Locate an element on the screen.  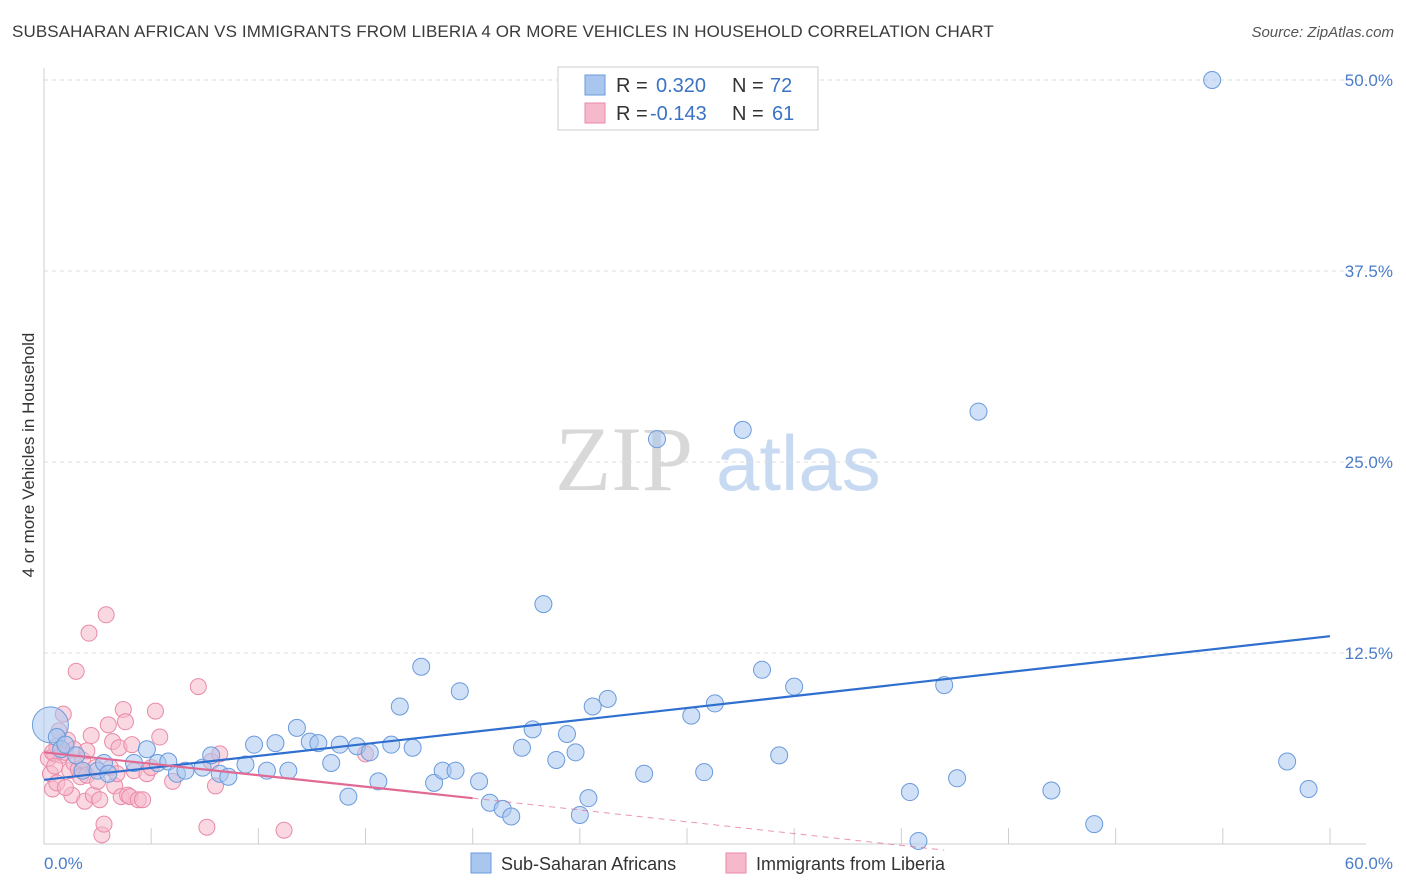
x-tick-label-max: 60.0% is located at coordinates (1369, 863).